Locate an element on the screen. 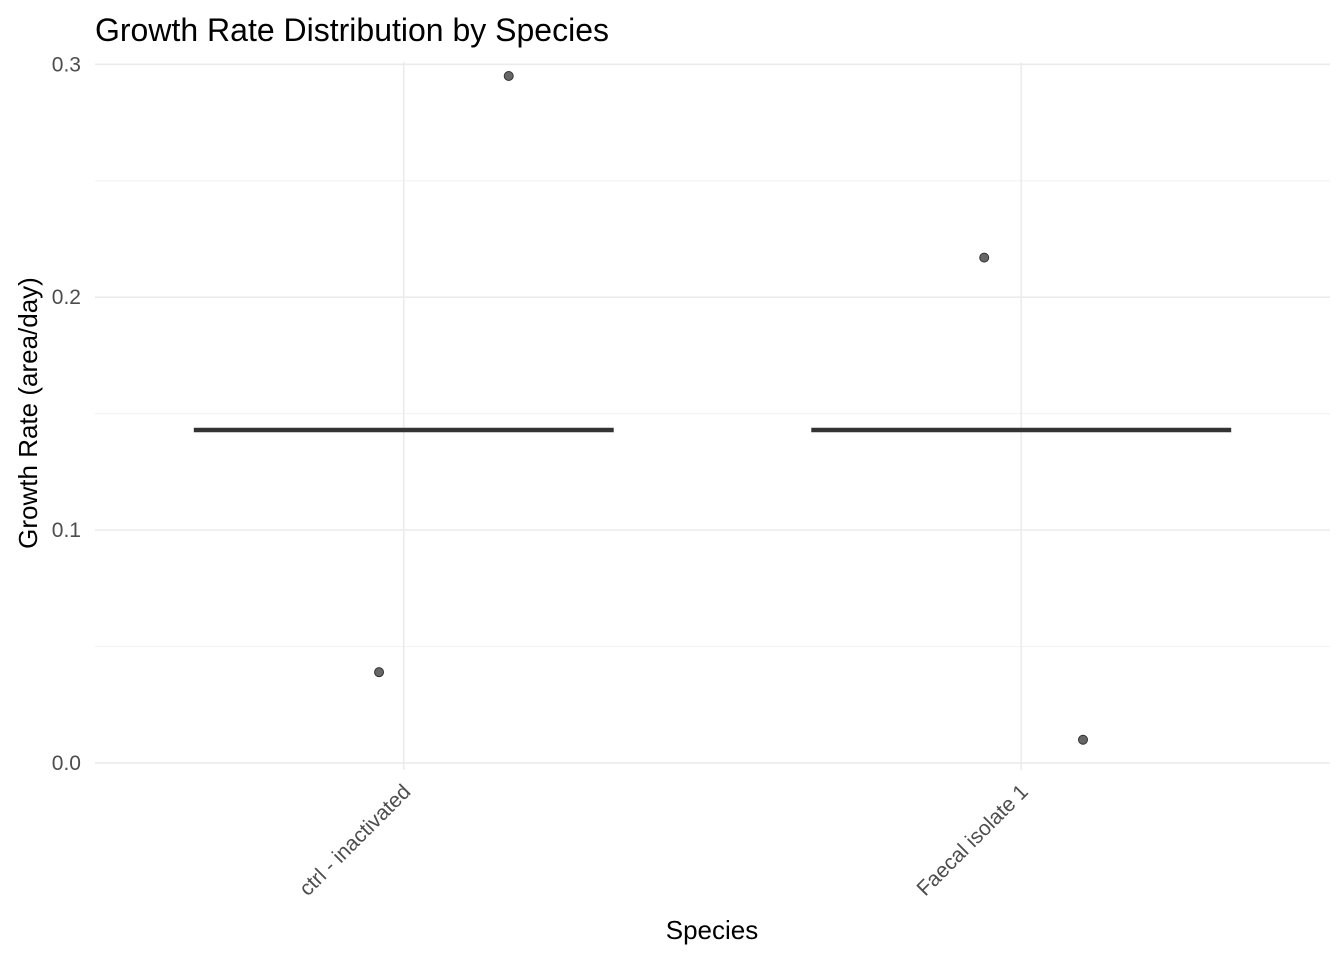 Image resolution: width=1344 pixels, height=960 pixels. y-tick-label: 0.2 is located at coordinates (66, 297).